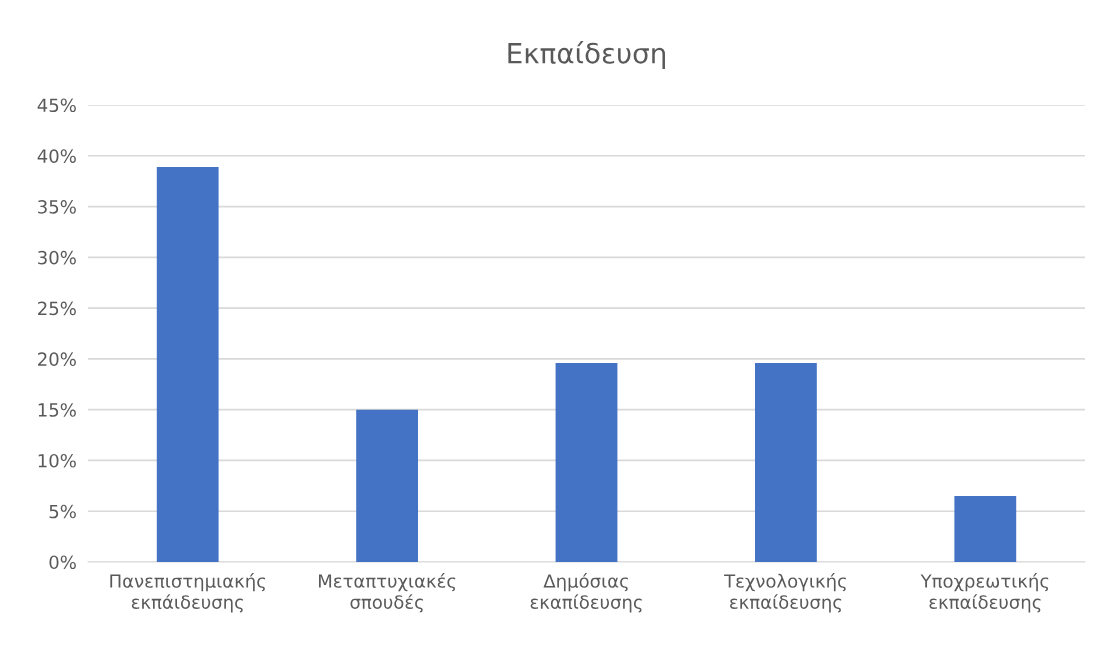  What do you see at coordinates (984, 593) in the screenshot?
I see `x-tick-label: Υποχρεωτικής εκπαίδευσης` at bounding box center [984, 593].